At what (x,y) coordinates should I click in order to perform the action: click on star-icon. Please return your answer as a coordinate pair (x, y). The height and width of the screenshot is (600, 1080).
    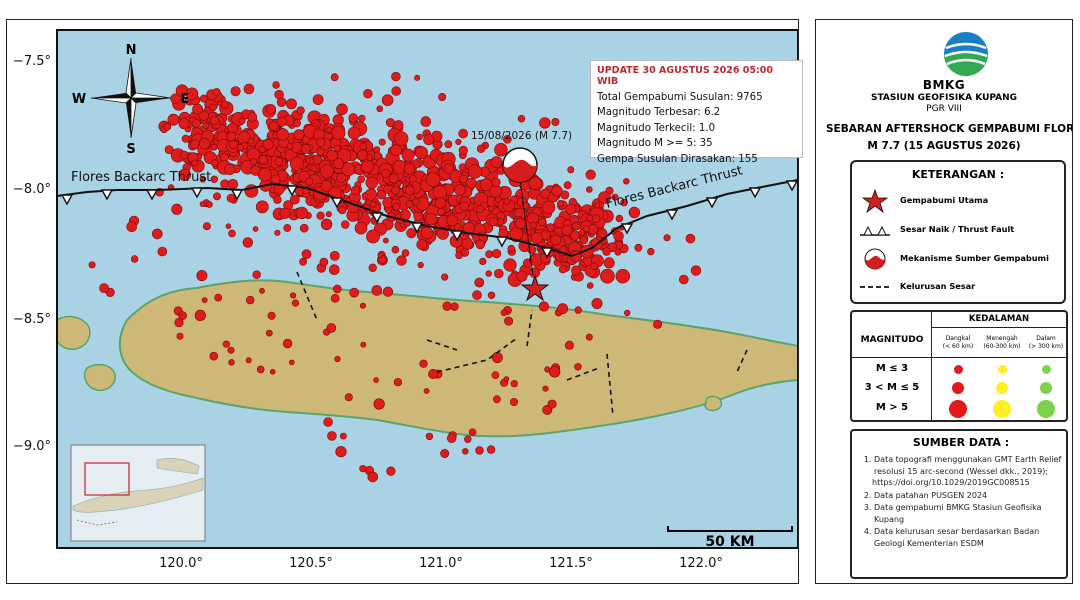
    Looking at the image, I should click on (875, 201).